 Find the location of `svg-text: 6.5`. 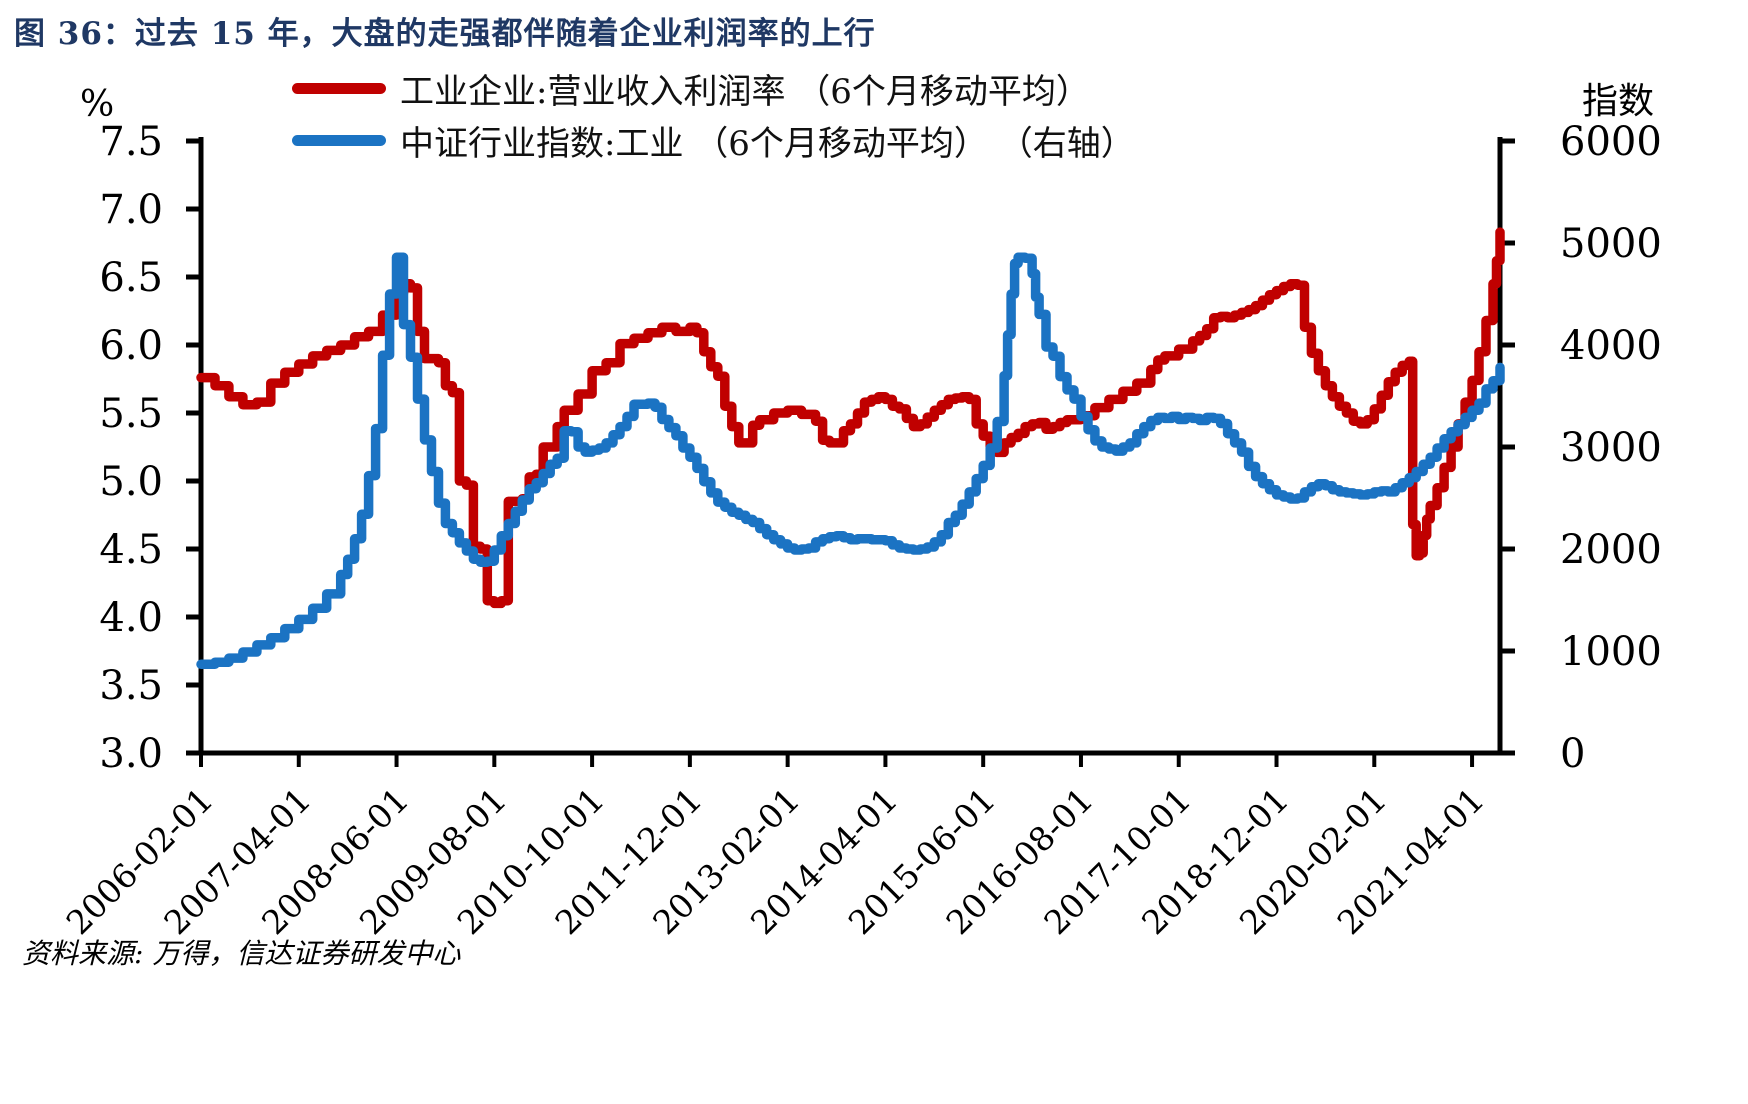

svg-text: 6.5 is located at coordinates (131, 278).